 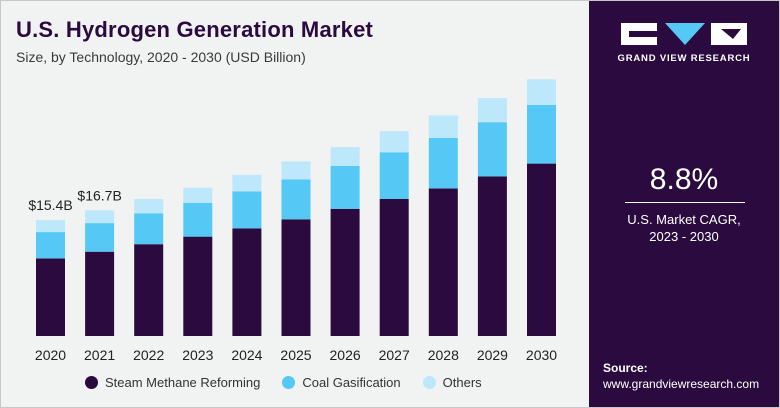 I want to click on legend-item-others: Others, so click(x=452, y=382).